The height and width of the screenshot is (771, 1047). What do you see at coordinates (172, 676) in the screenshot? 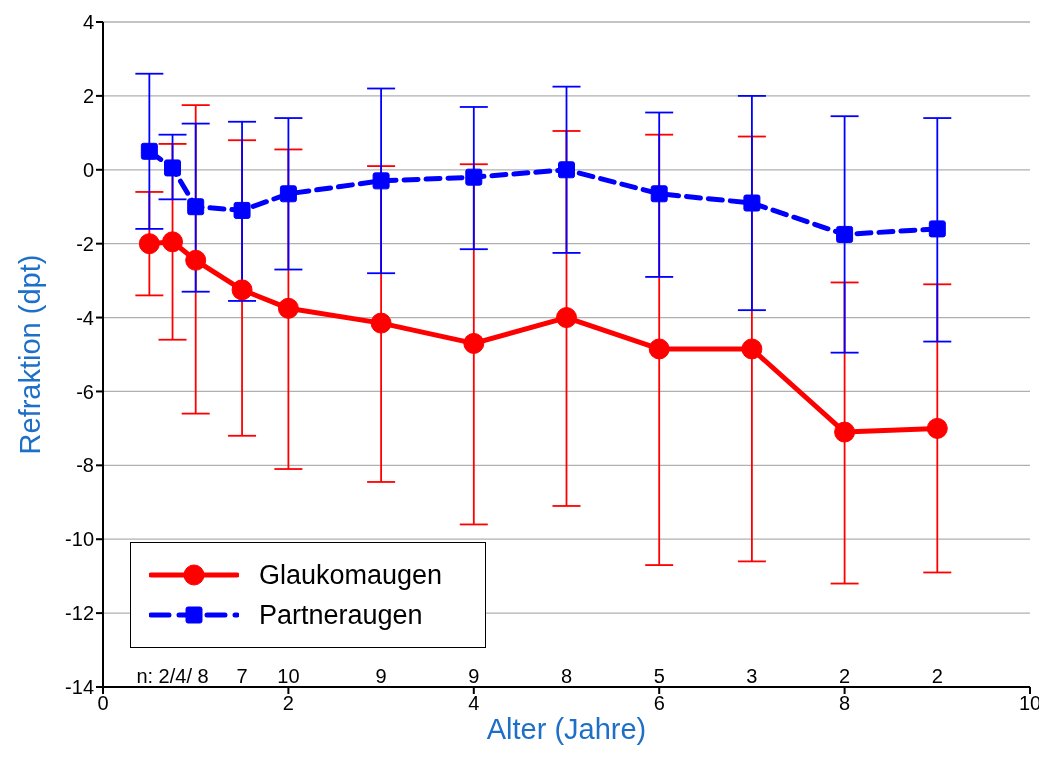
I see `annotation: n: 2/4/ 8` at bounding box center [172, 676].